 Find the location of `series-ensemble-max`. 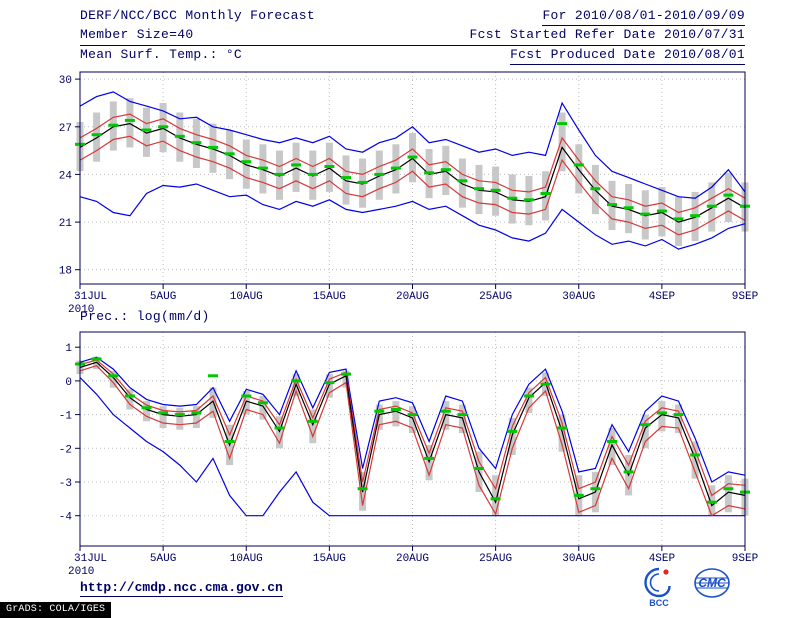

series-ensemble-max is located at coordinates (412, 145).